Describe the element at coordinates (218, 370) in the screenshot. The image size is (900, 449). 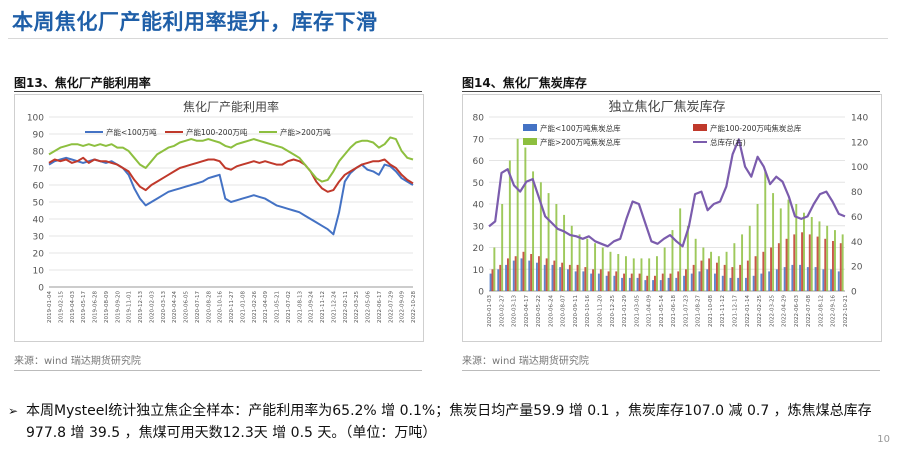
I see `left-source-rule` at that location.